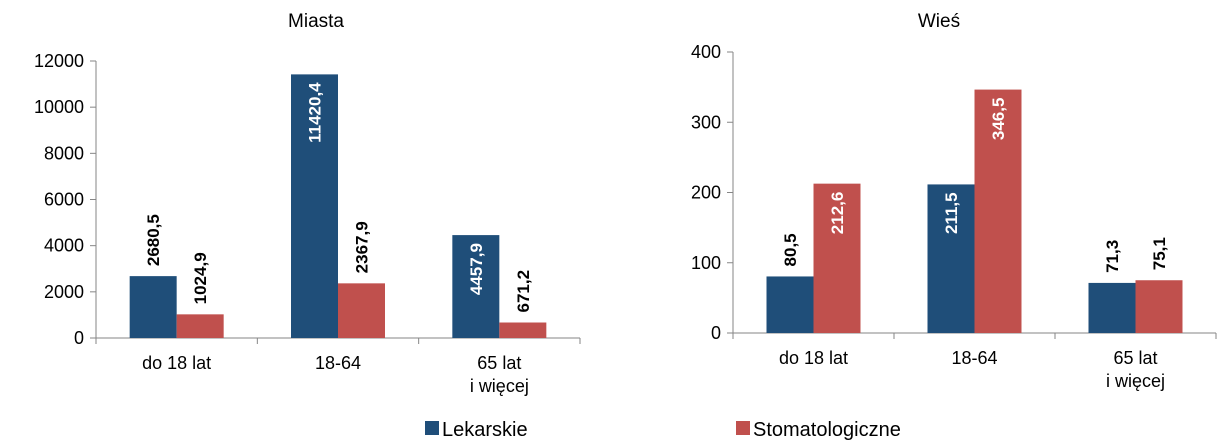 This screenshot has height=444, width=1222. What do you see at coordinates (315, 112) in the screenshot?
I see `data-label: 11420,4` at bounding box center [315, 112].